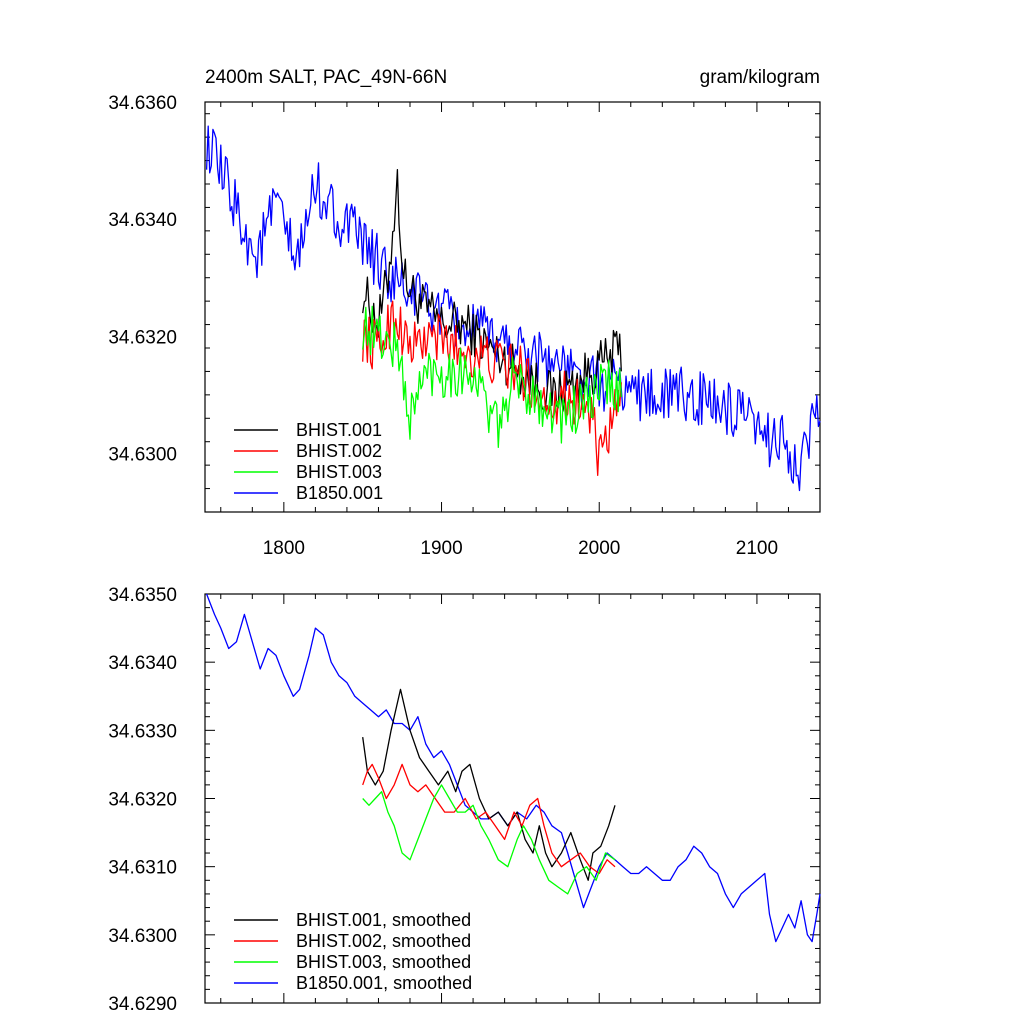  What do you see at coordinates (142, 731) in the screenshot?
I see `y-tick-label: 34.6330` at bounding box center [142, 731].